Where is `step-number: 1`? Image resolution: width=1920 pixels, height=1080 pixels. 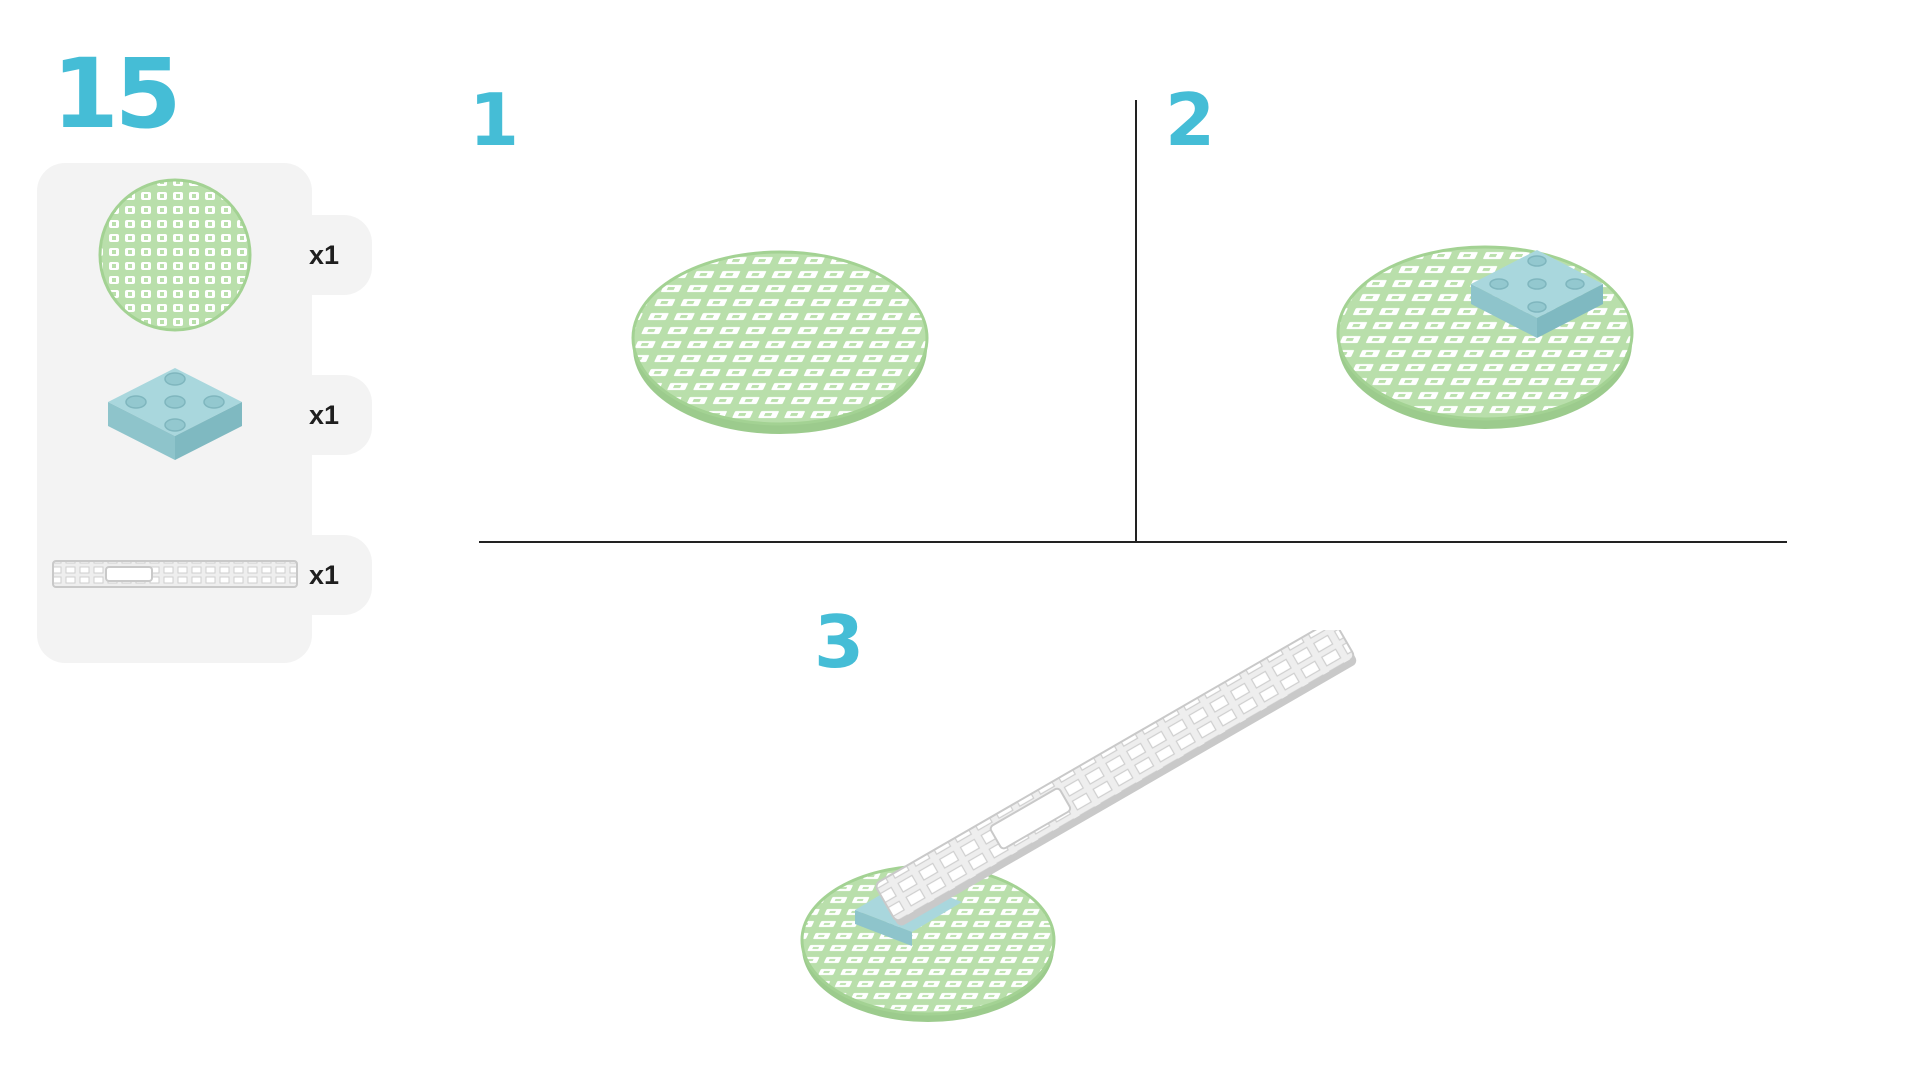 step-number: 1 is located at coordinates (494, 120).